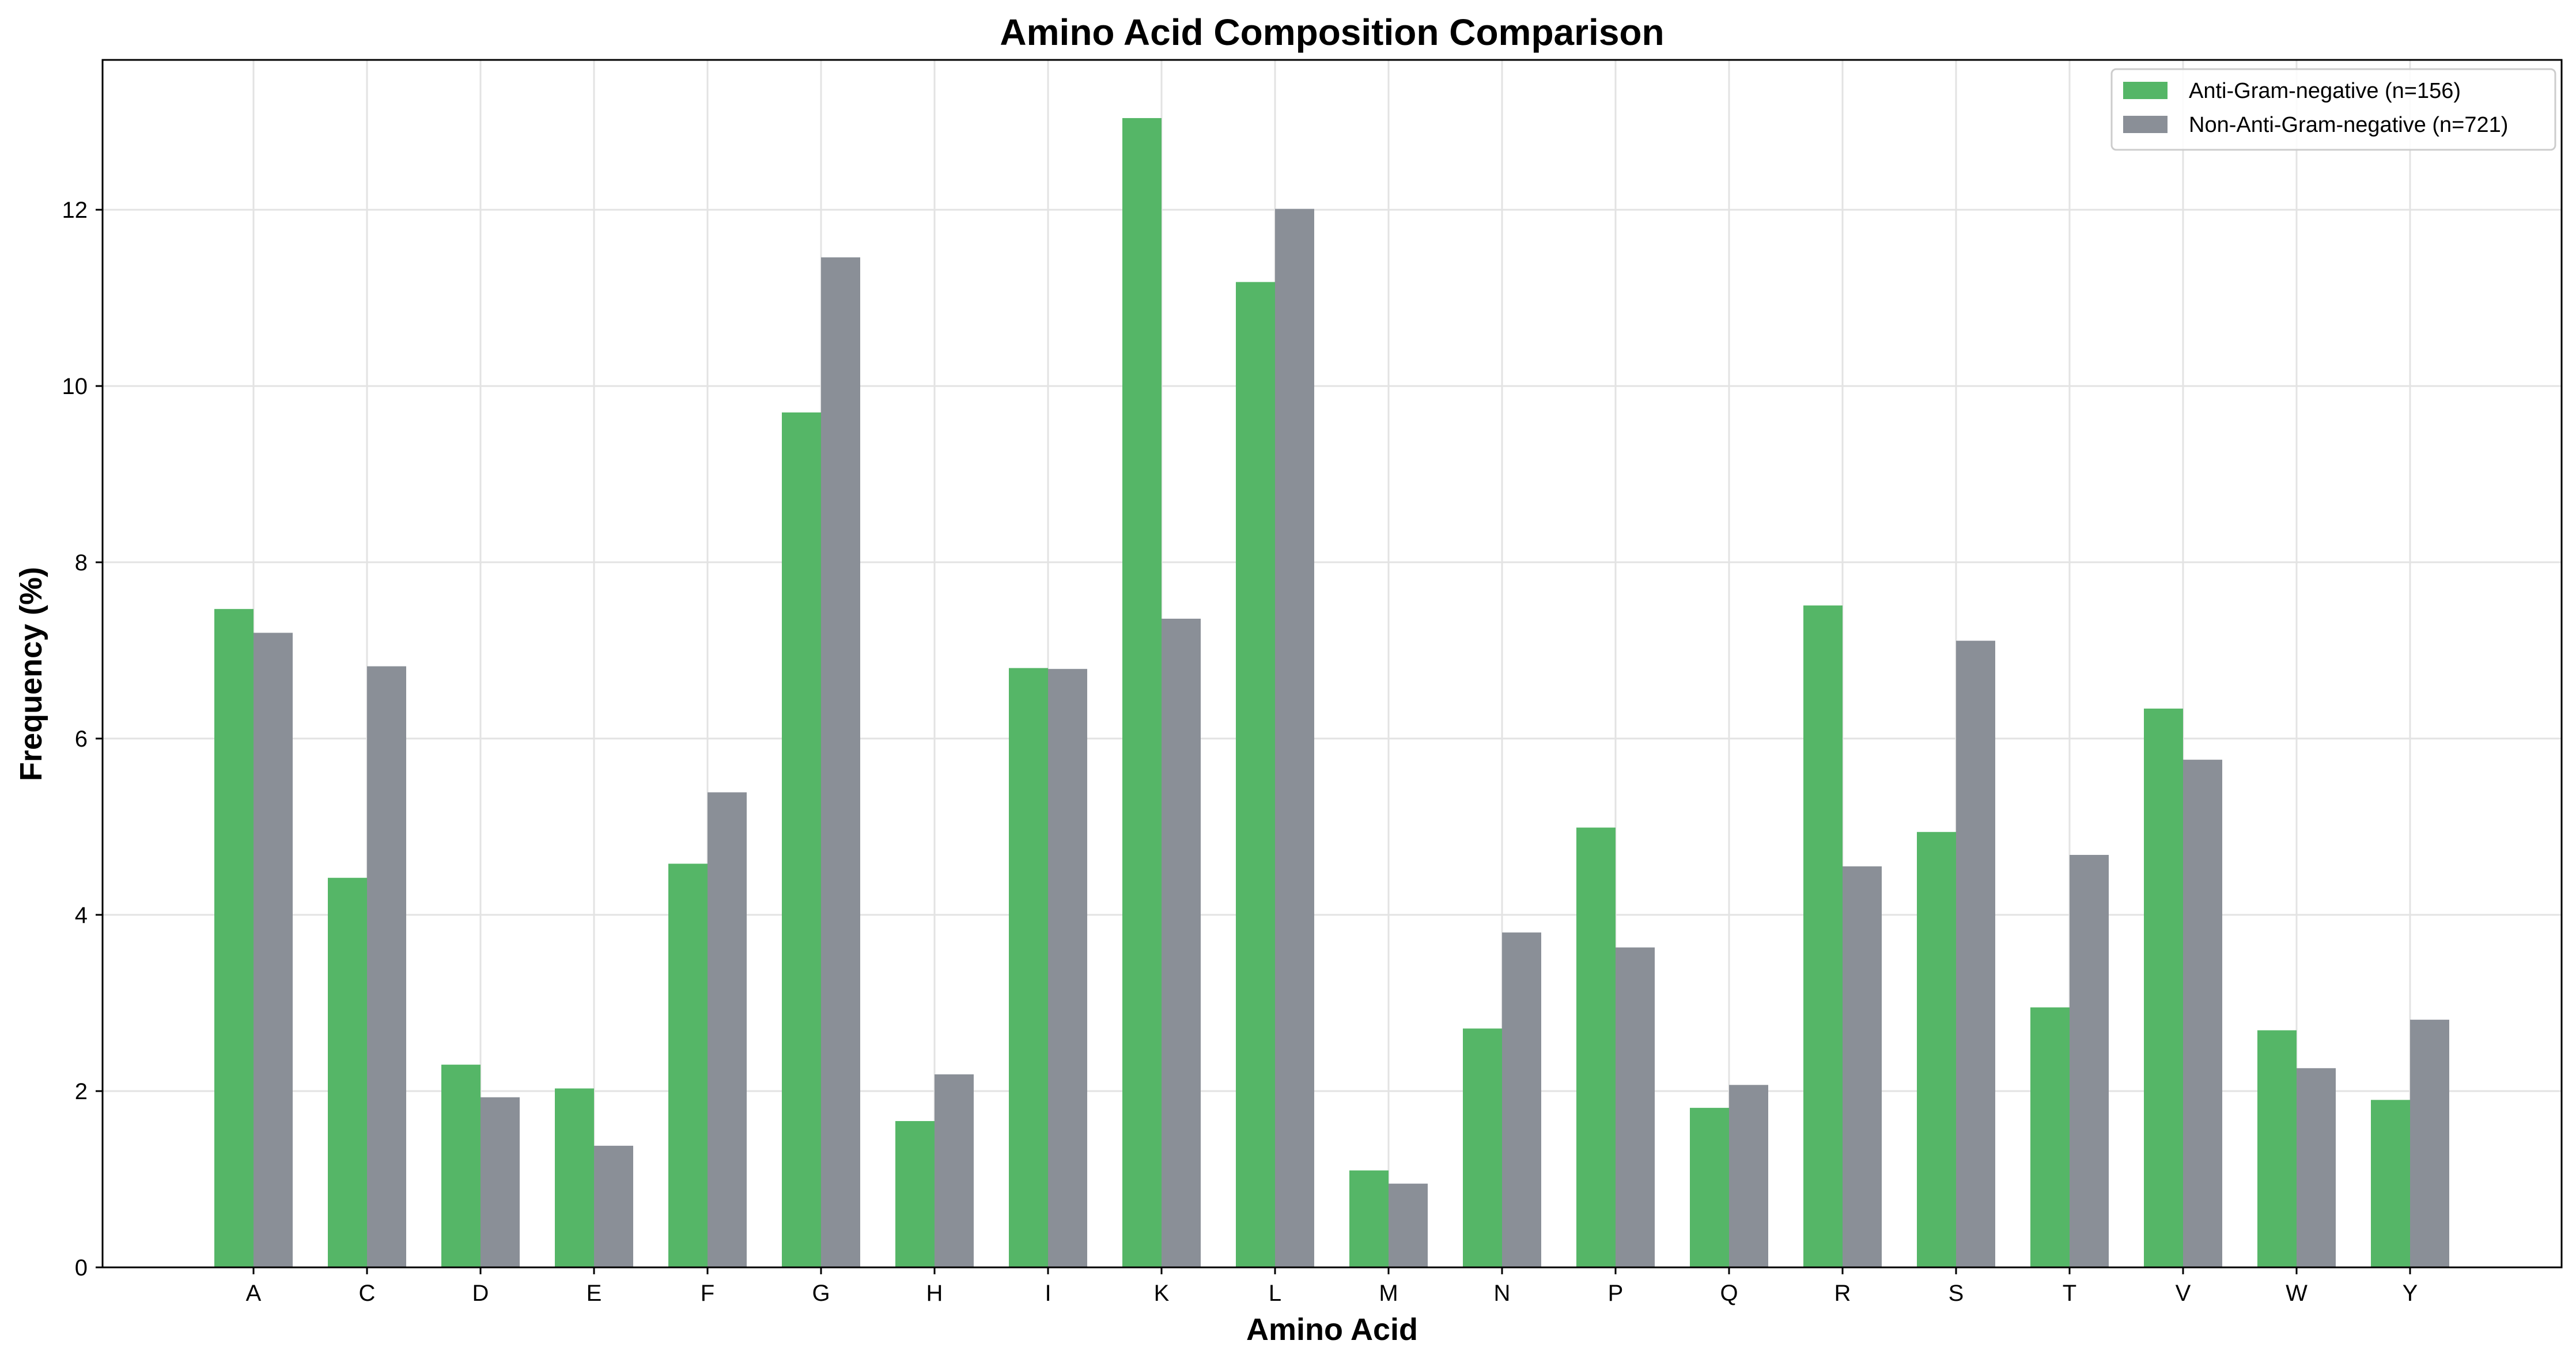 This screenshot has height=1363, width=2576. I want to click on bar-non-anti-gram-negative-W, so click(2316, 1167).